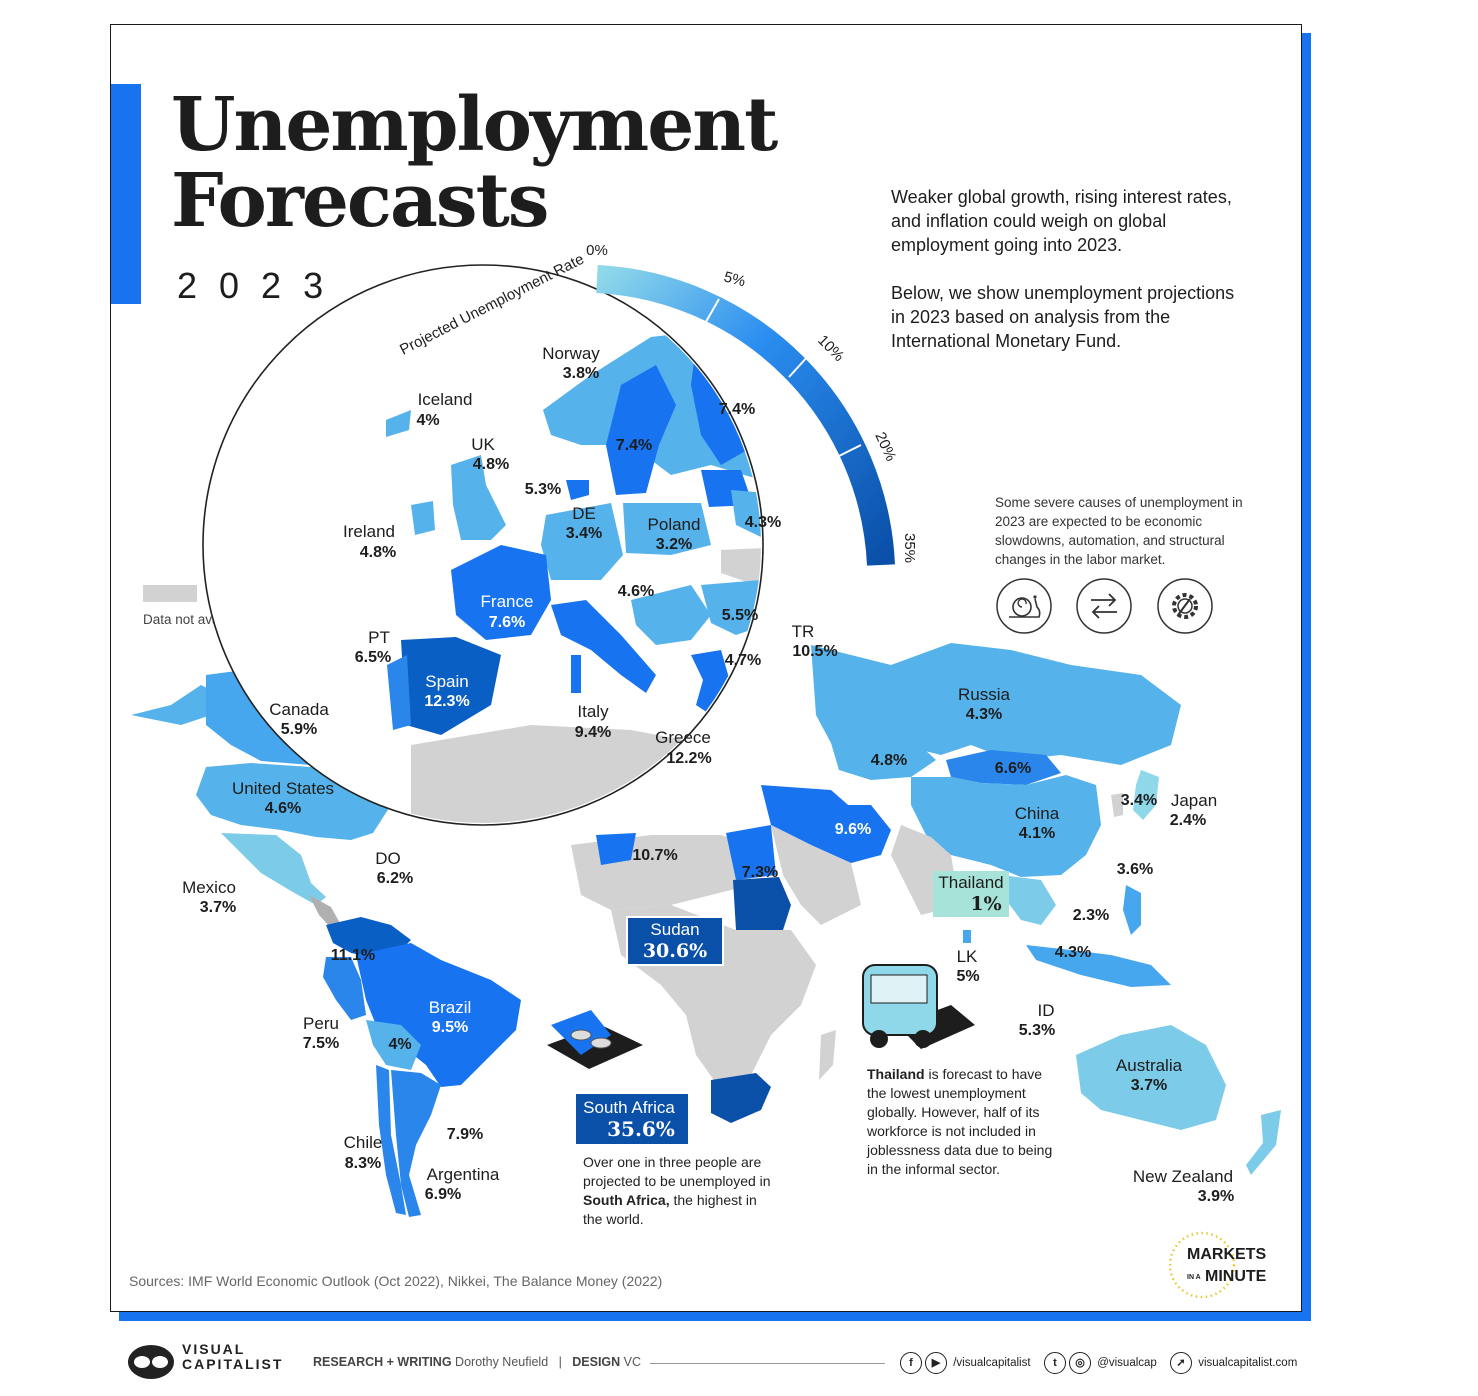  Describe the element at coordinates (416, 1143) in the screenshot. I see `region-argentina` at that location.